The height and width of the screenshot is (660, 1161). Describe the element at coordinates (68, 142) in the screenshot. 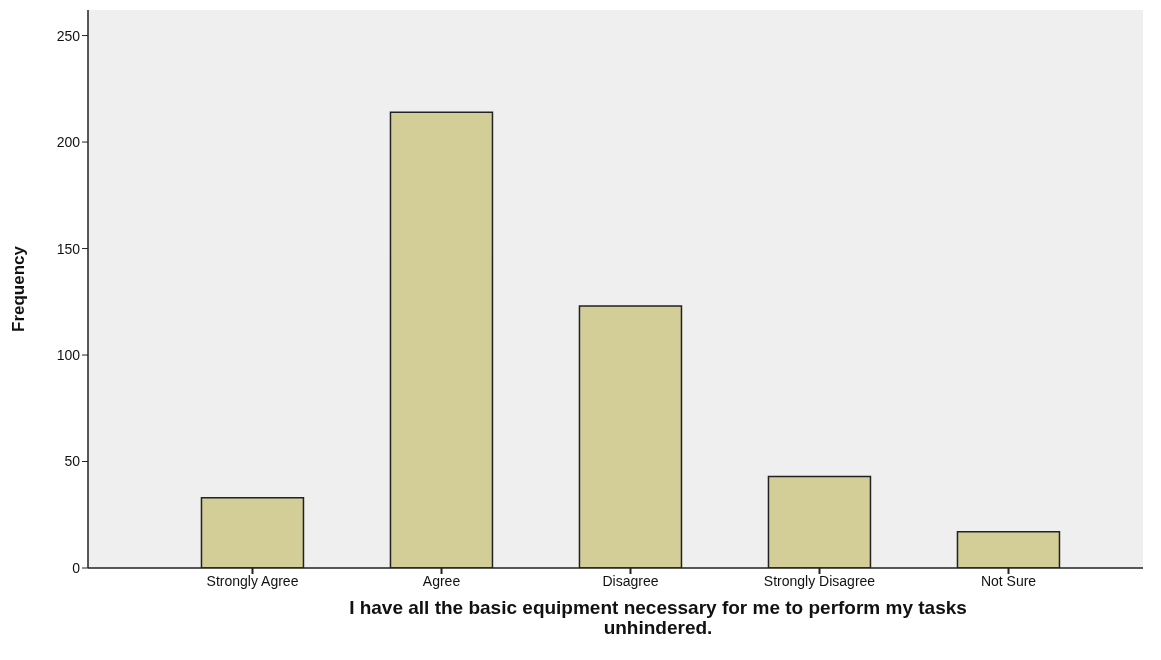

I see `y-tick-label: 200` at that location.